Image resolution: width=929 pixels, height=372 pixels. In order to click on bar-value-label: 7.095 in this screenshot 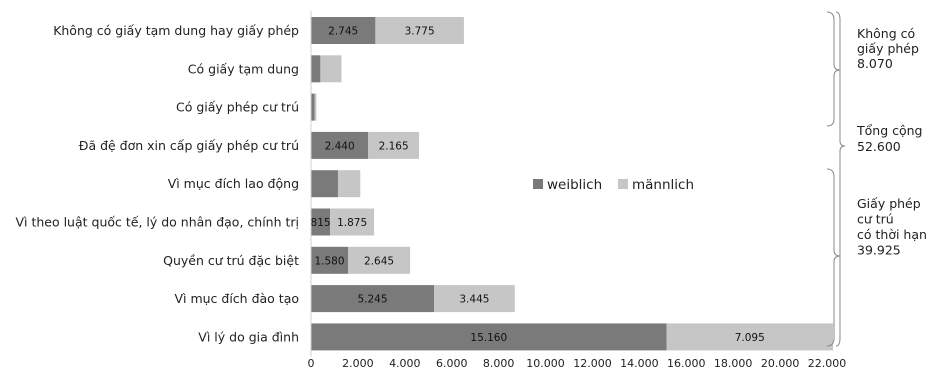, I will do `click(750, 338)`.